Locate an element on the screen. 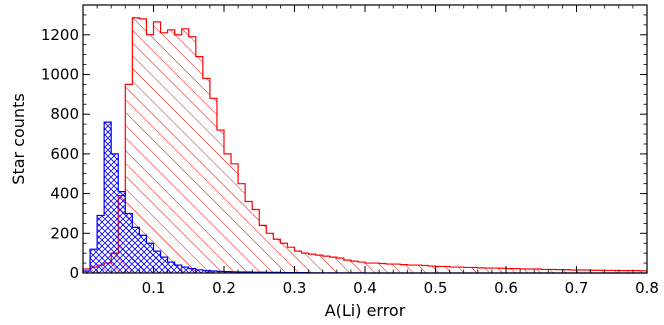 The image size is (664, 325). x-tick-label: 0.3 is located at coordinates (295, 288).